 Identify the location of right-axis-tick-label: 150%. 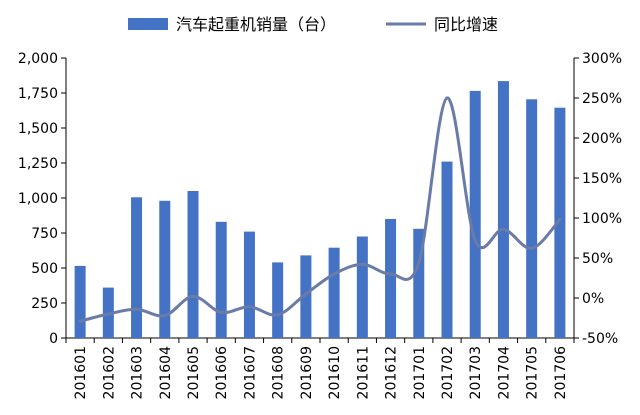
(602, 179).